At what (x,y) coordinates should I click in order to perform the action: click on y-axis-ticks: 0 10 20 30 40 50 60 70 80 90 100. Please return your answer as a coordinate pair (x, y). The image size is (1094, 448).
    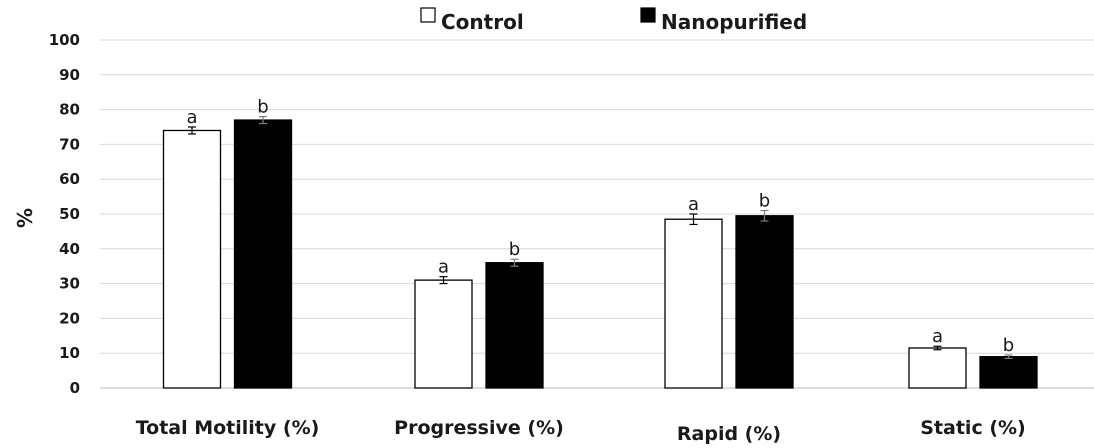
    Looking at the image, I should click on (64, 214).